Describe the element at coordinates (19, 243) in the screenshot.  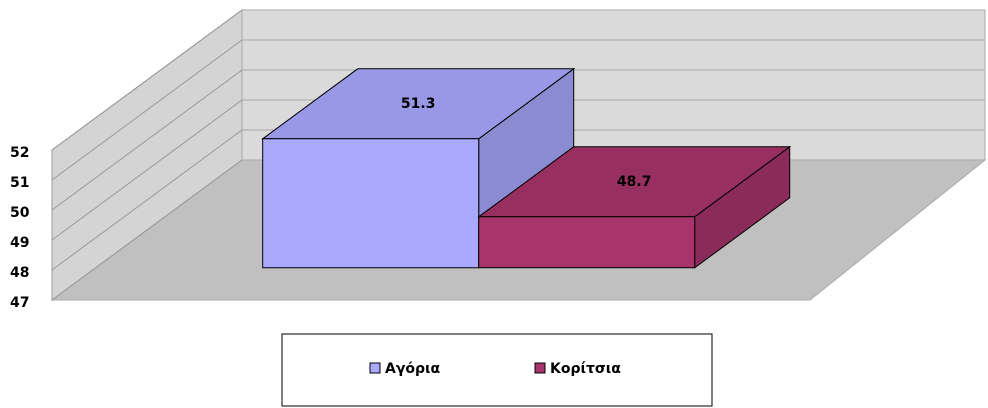
I see `y-tick-label: 49` at that location.